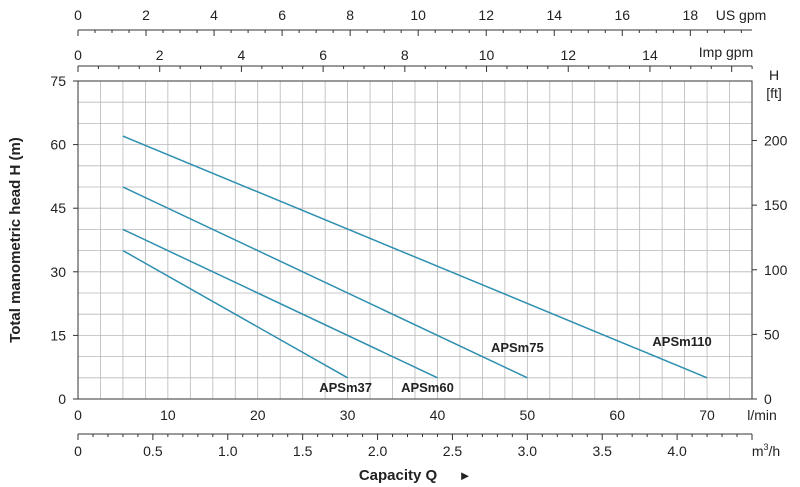 The width and height of the screenshot is (800, 487). Describe the element at coordinates (602, 451) in the screenshot. I see `m3h-tick-label: 3.5` at that location.